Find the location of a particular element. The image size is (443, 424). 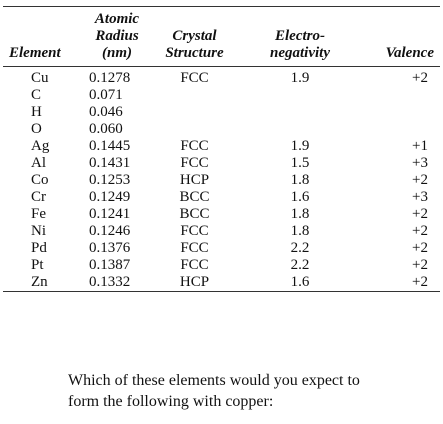

table-row: Pd 0.1376 FCC 2.2 +2 is located at coordinates (221, 248).